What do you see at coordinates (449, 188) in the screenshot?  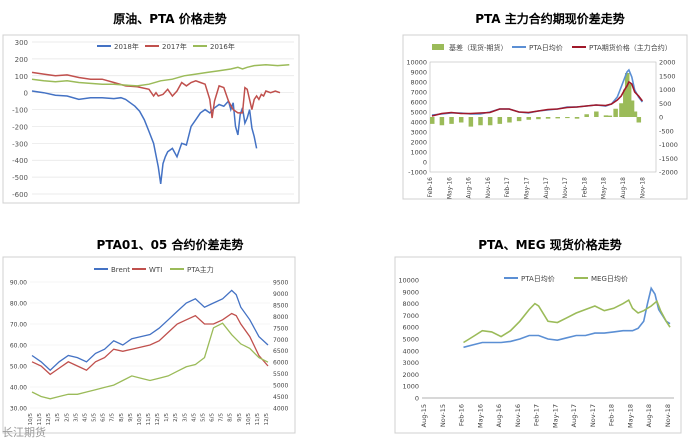 I see `x-tick-label: May-16` at bounding box center [449, 188].